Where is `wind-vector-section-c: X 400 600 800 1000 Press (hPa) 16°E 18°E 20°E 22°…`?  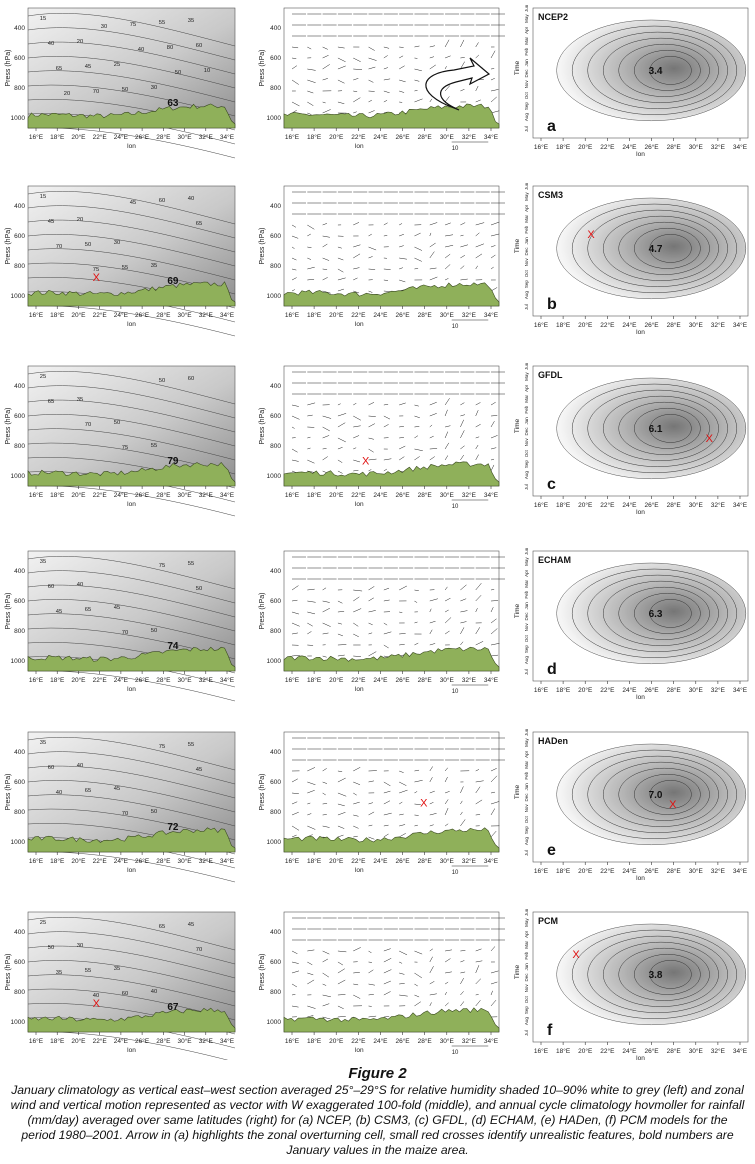 wind-vector-section-c: X 400 600 800 1000 Press (hPa) 16°E 18°E 20°E 22°… is located at coordinates (382, 437).